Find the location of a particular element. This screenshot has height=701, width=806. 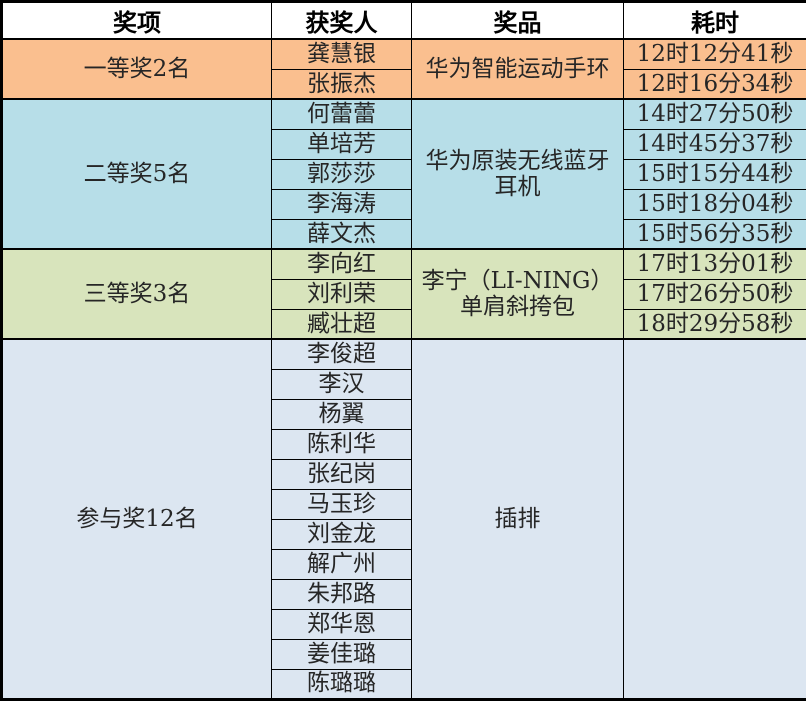

table-row: 三等奖3名 李向红 李宁（LI-NING）单肩斜挎包 17时13分01秒 is located at coordinates (404, 264).